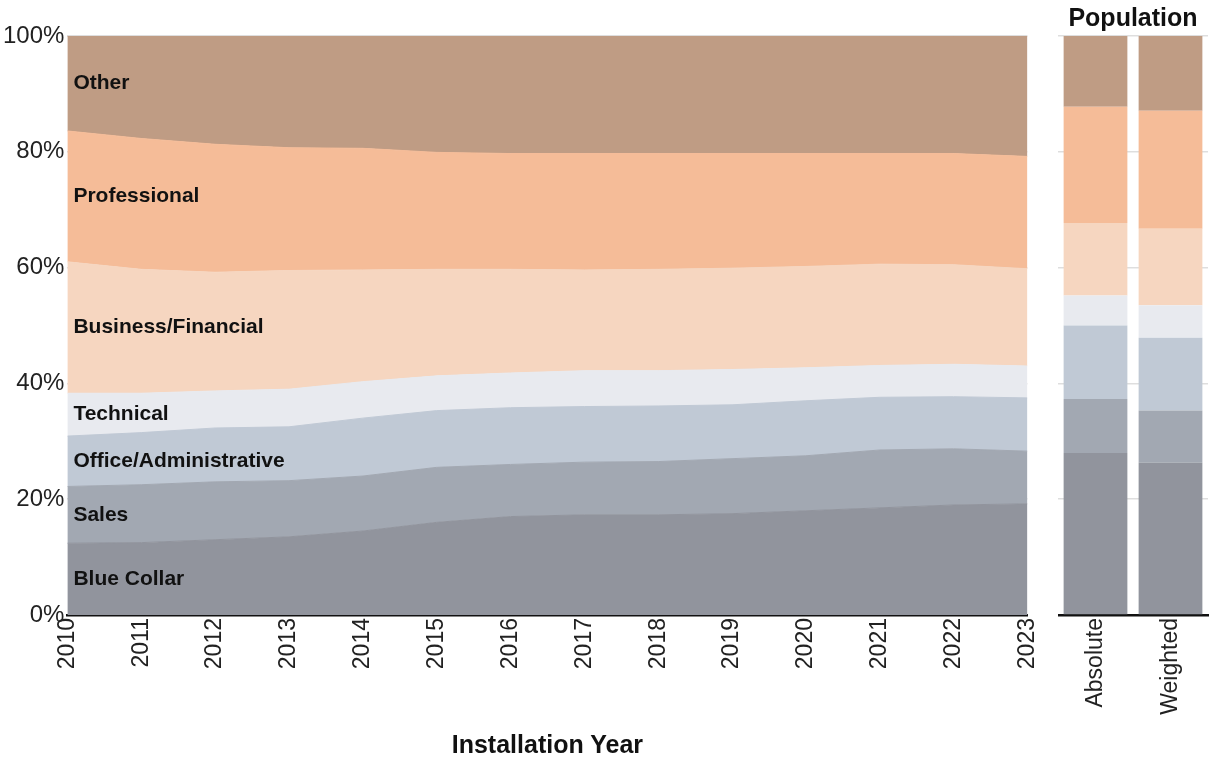 The image size is (1212, 769). What do you see at coordinates (1093, 663) in the screenshot?
I see `x-tick-label: Absolute` at bounding box center [1093, 663].